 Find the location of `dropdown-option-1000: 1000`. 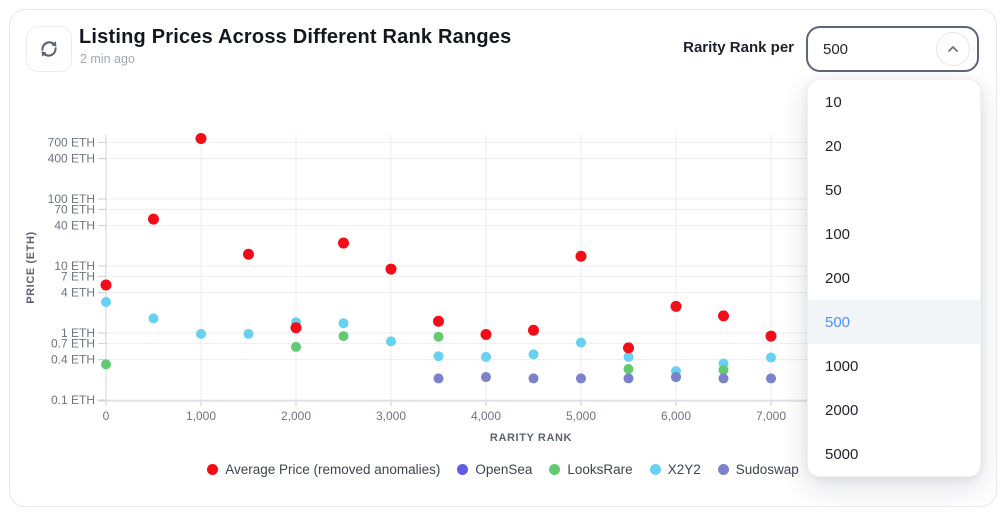

dropdown-option-1000: 1000 is located at coordinates (842, 366).